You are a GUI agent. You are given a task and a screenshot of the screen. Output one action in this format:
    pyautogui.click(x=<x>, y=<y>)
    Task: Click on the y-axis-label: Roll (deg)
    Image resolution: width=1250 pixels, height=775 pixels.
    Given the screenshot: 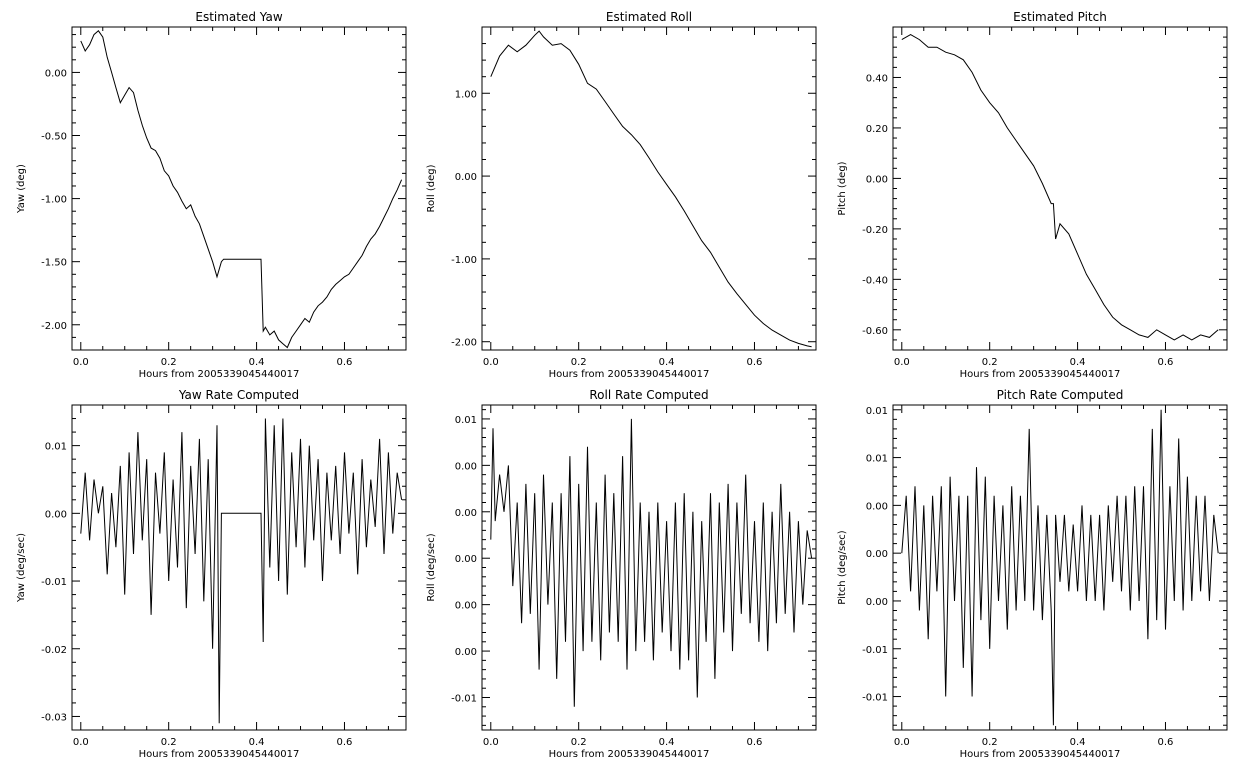 What is the action you would take?
    pyautogui.click(x=431, y=188)
    